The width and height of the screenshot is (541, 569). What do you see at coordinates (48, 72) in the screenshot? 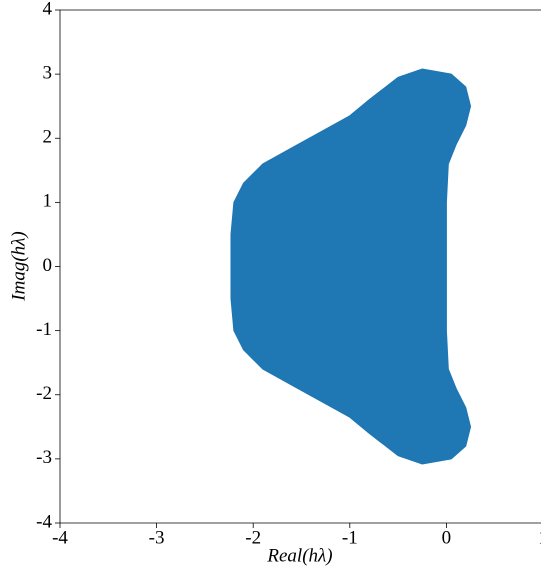
I see `y-tick-label: 3` at bounding box center [48, 72].